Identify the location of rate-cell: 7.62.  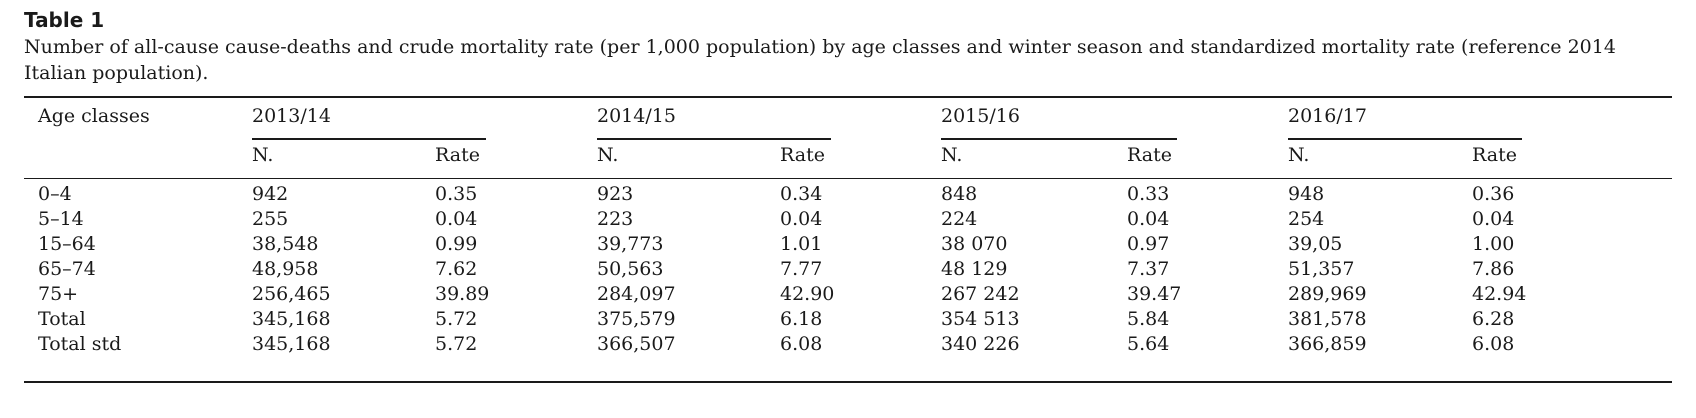
(456, 269).